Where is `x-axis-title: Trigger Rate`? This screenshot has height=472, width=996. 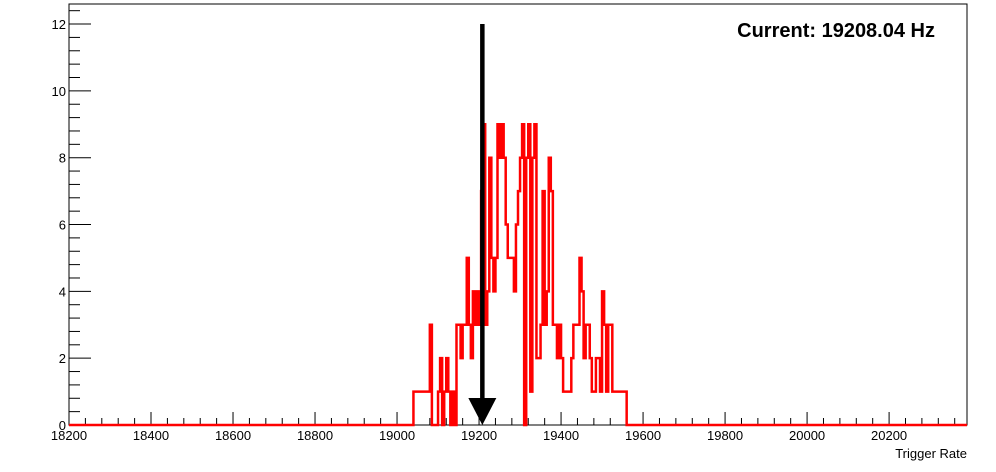
x-axis-title: Trigger Rate is located at coordinates (931, 453).